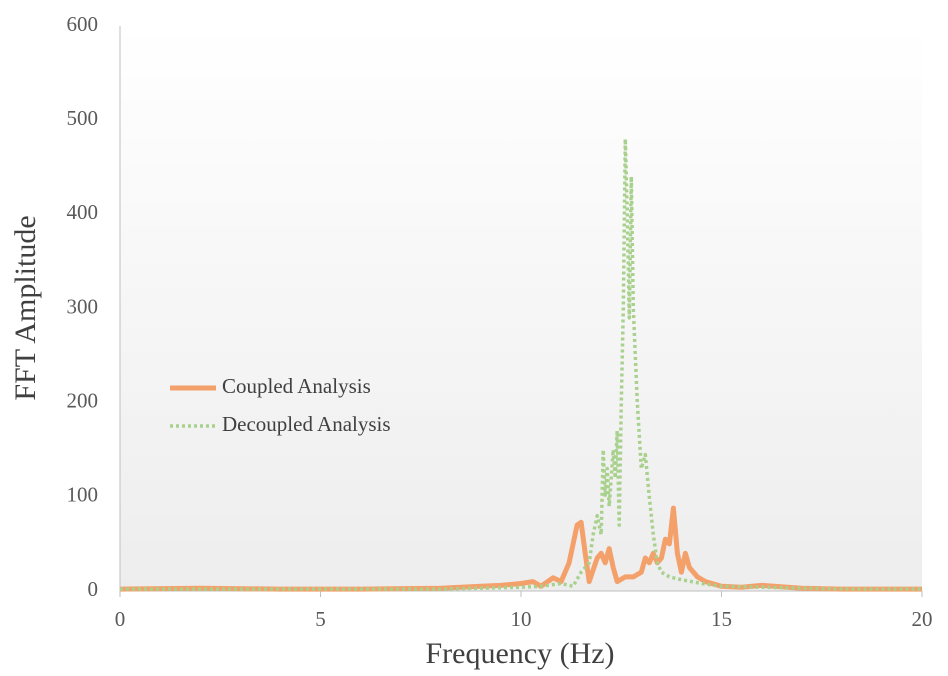  What do you see at coordinates (520, 548) in the screenshot?
I see `data-line` at bounding box center [520, 548].